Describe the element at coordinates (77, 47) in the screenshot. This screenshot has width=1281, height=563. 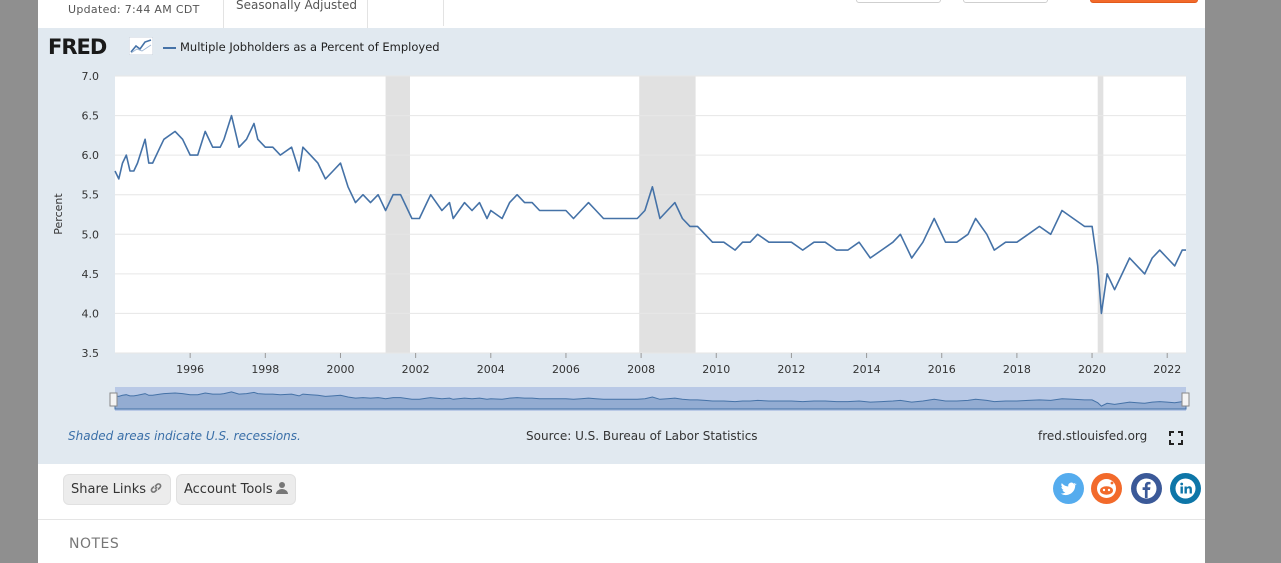
I see `fred-logo: FRED` at that location.